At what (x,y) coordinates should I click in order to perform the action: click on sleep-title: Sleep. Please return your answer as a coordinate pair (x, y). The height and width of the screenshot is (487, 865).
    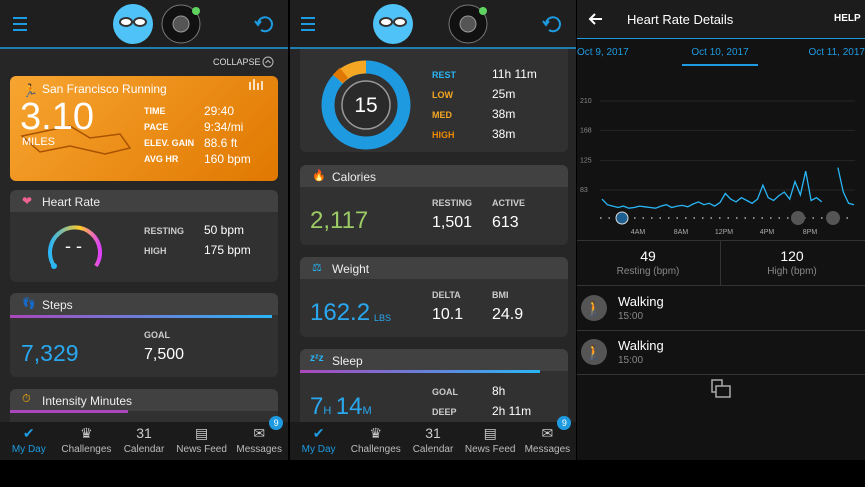
    Looking at the image, I should click on (347, 361).